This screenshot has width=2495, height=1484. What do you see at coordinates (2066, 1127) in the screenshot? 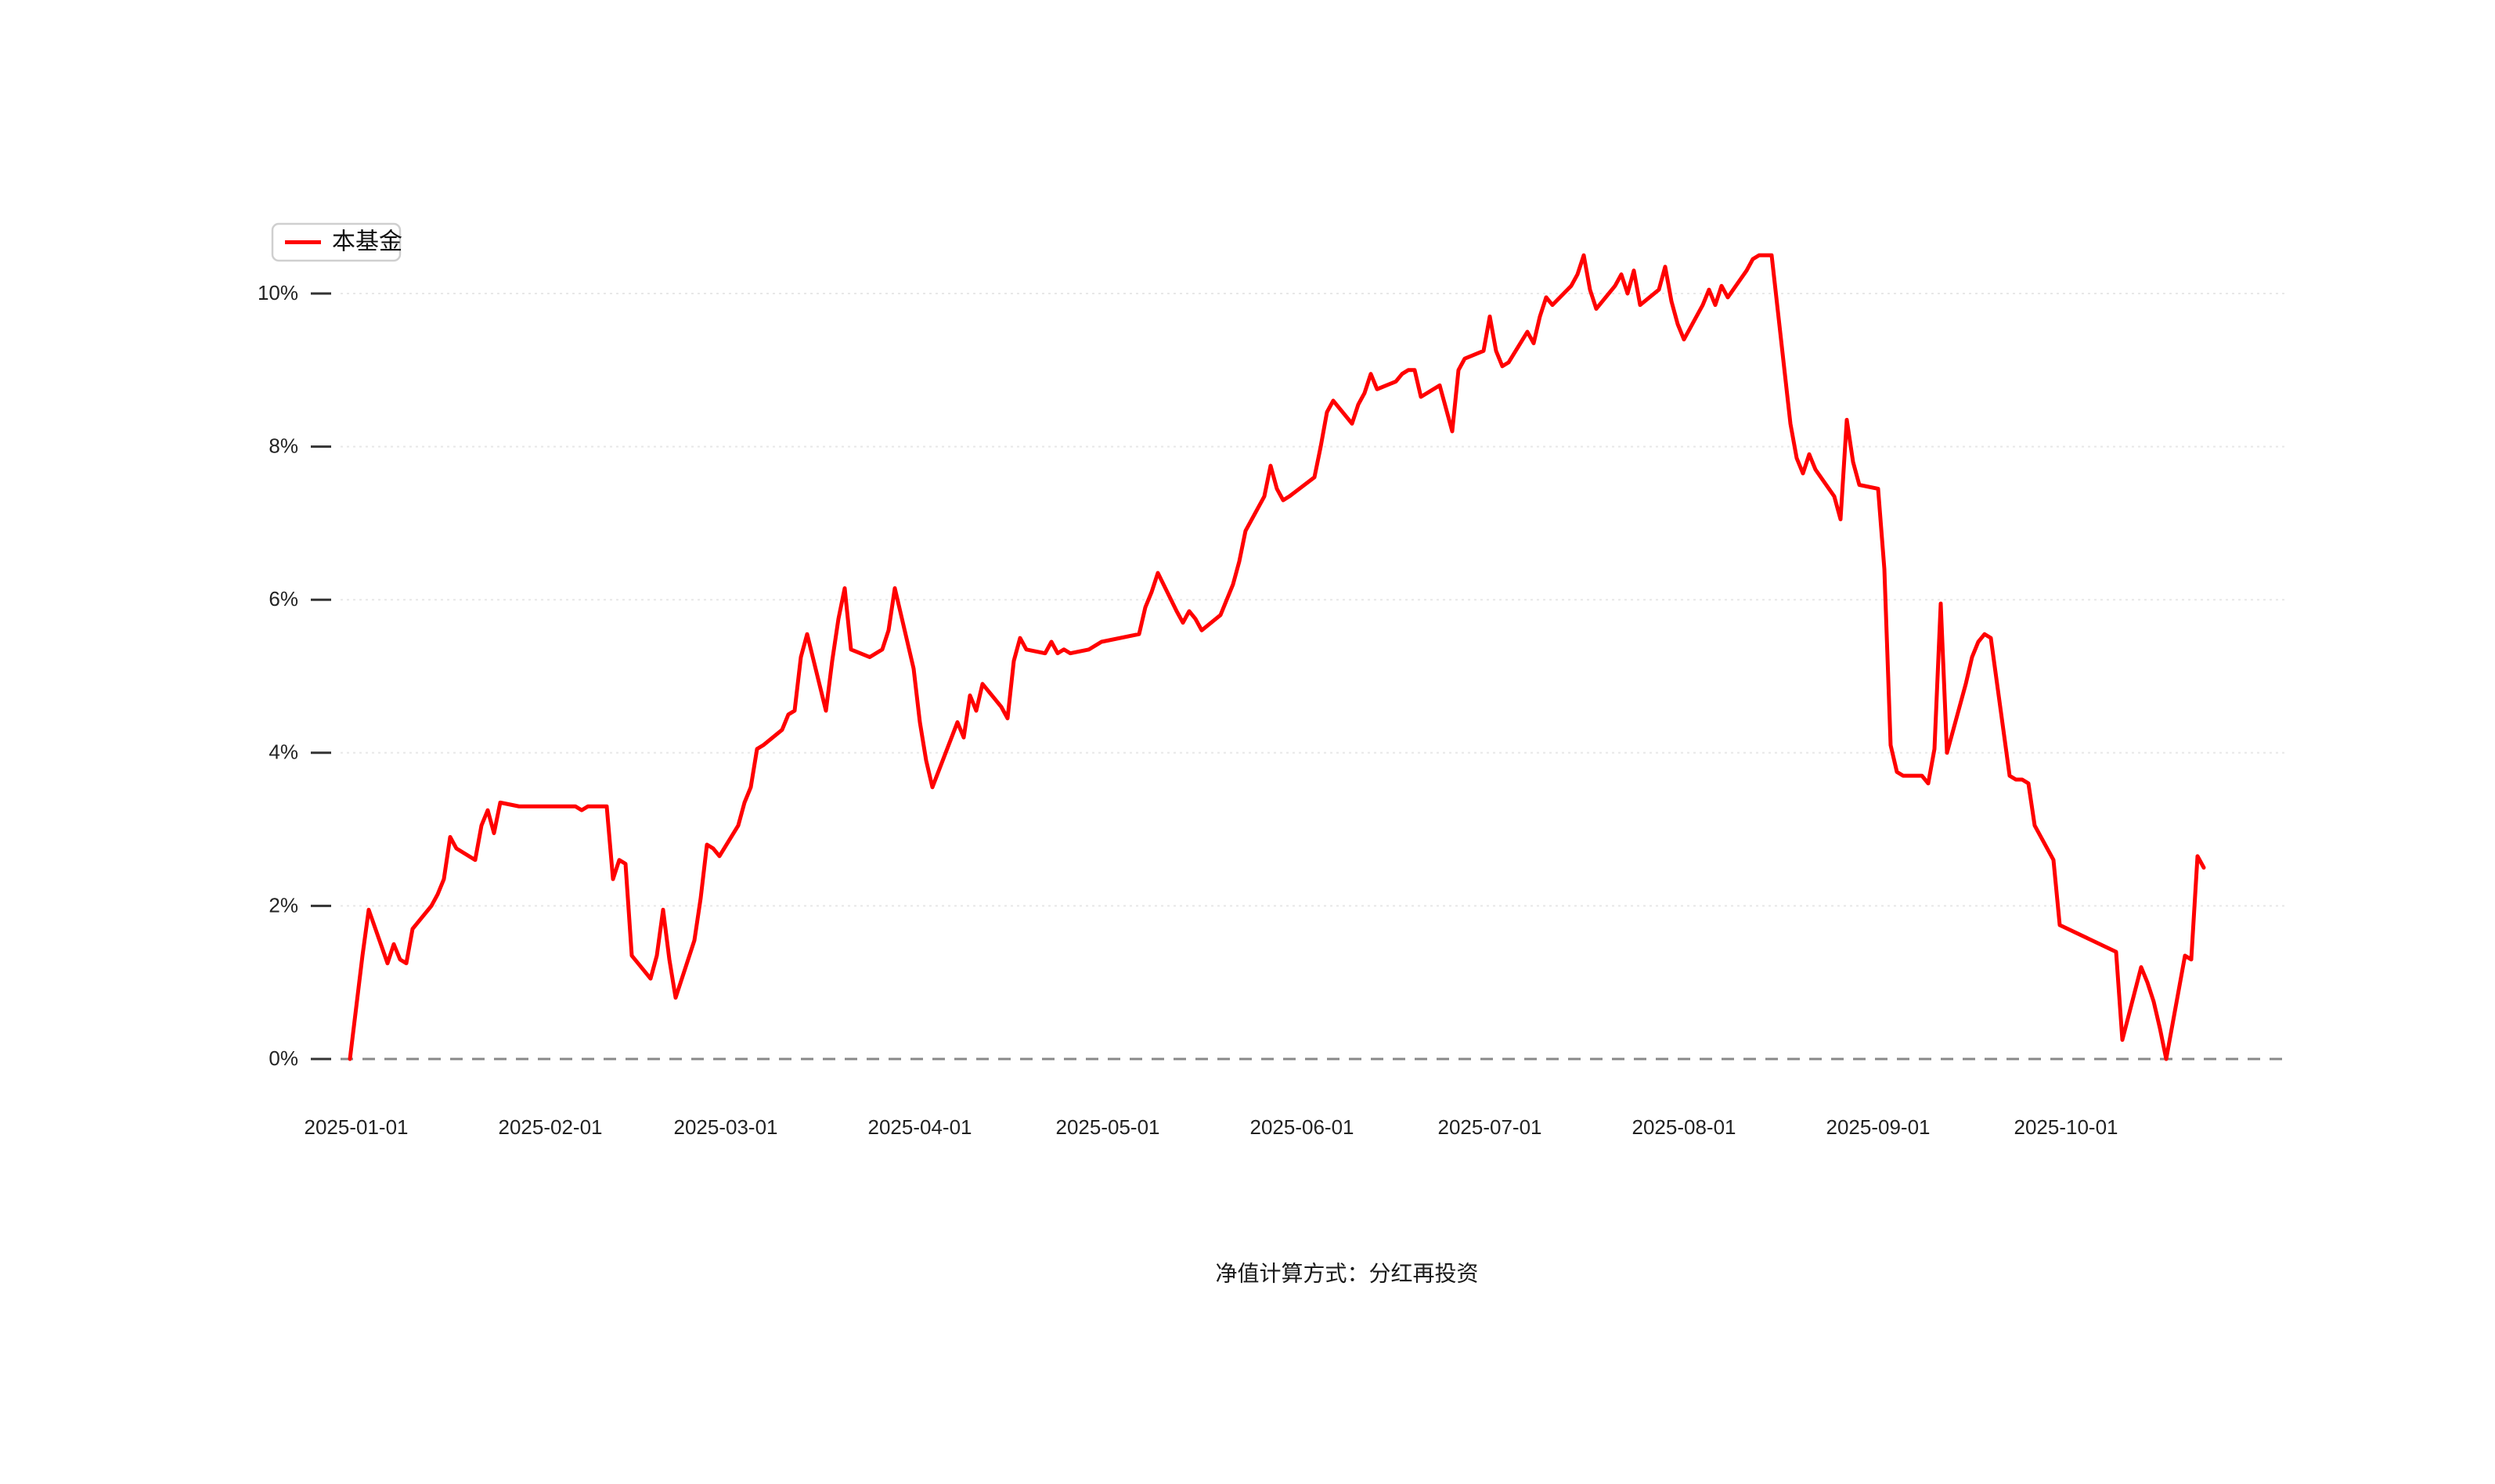
I see `x-tick-label: 2025-10-01` at bounding box center [2066, 1127].